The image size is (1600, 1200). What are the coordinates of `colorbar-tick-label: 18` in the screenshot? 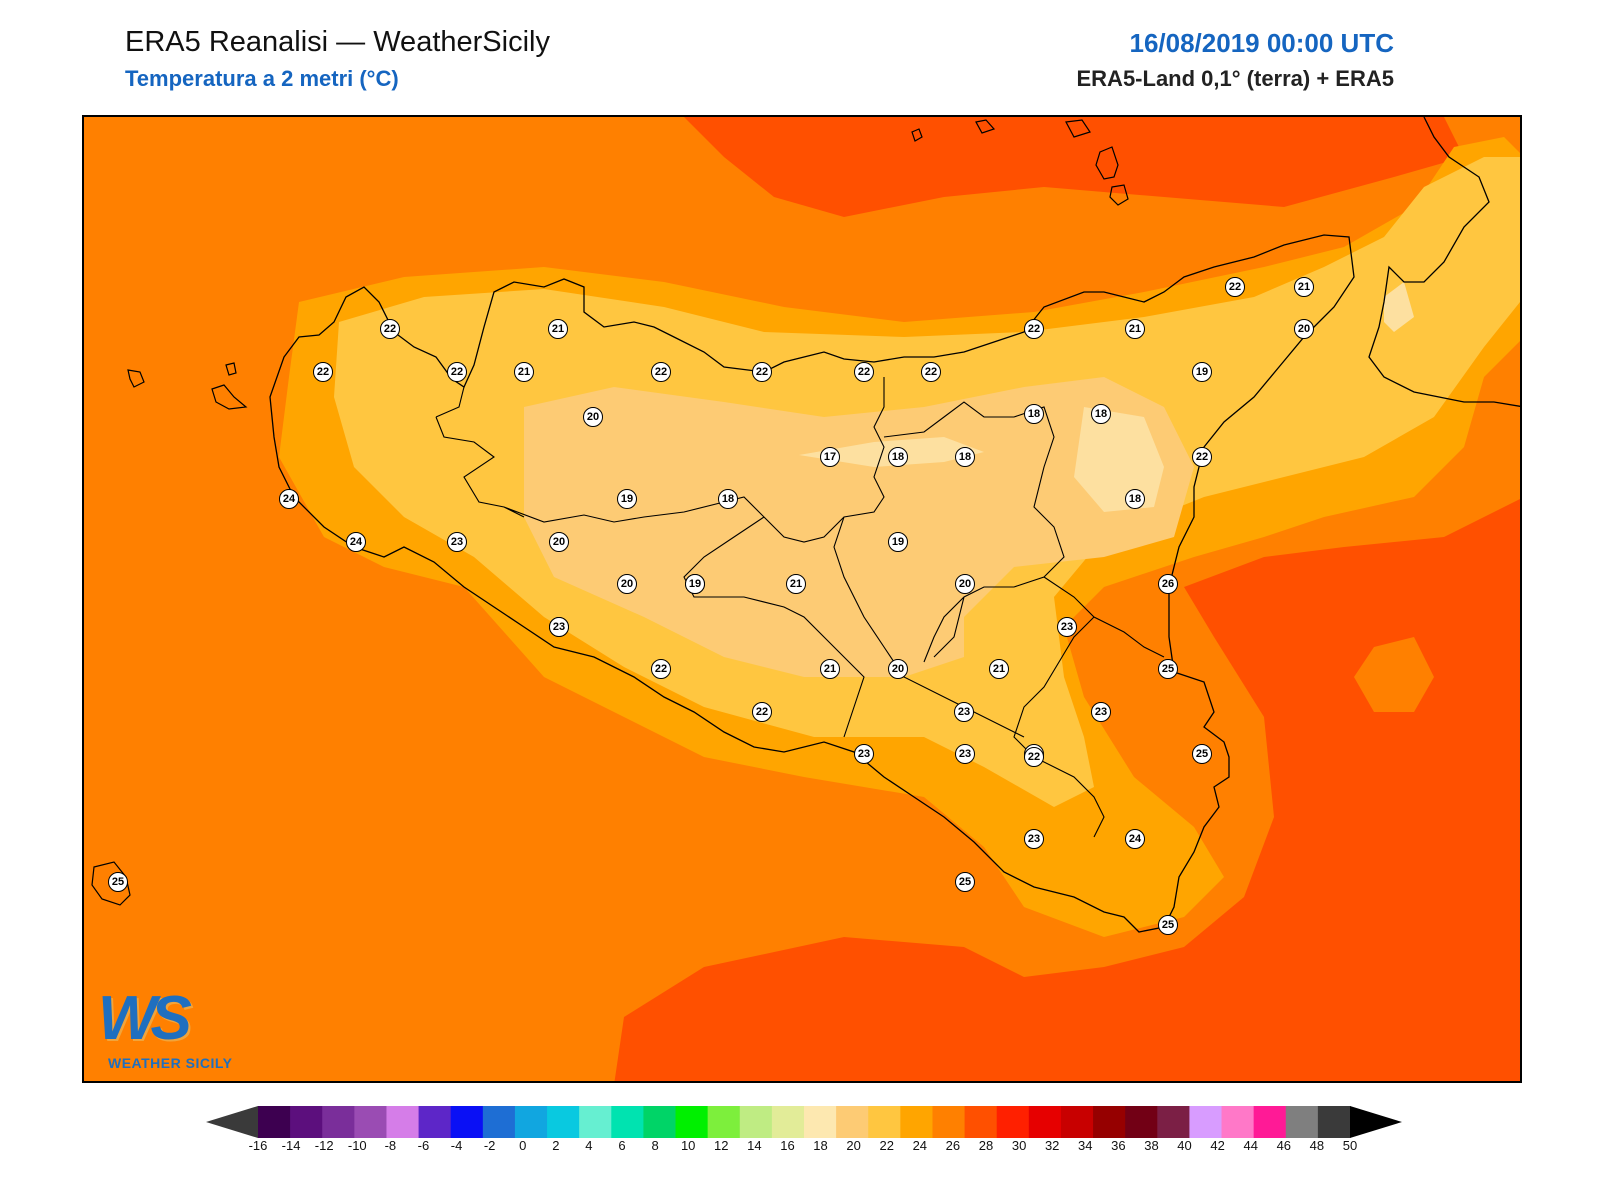 It's located at (820, 1145).